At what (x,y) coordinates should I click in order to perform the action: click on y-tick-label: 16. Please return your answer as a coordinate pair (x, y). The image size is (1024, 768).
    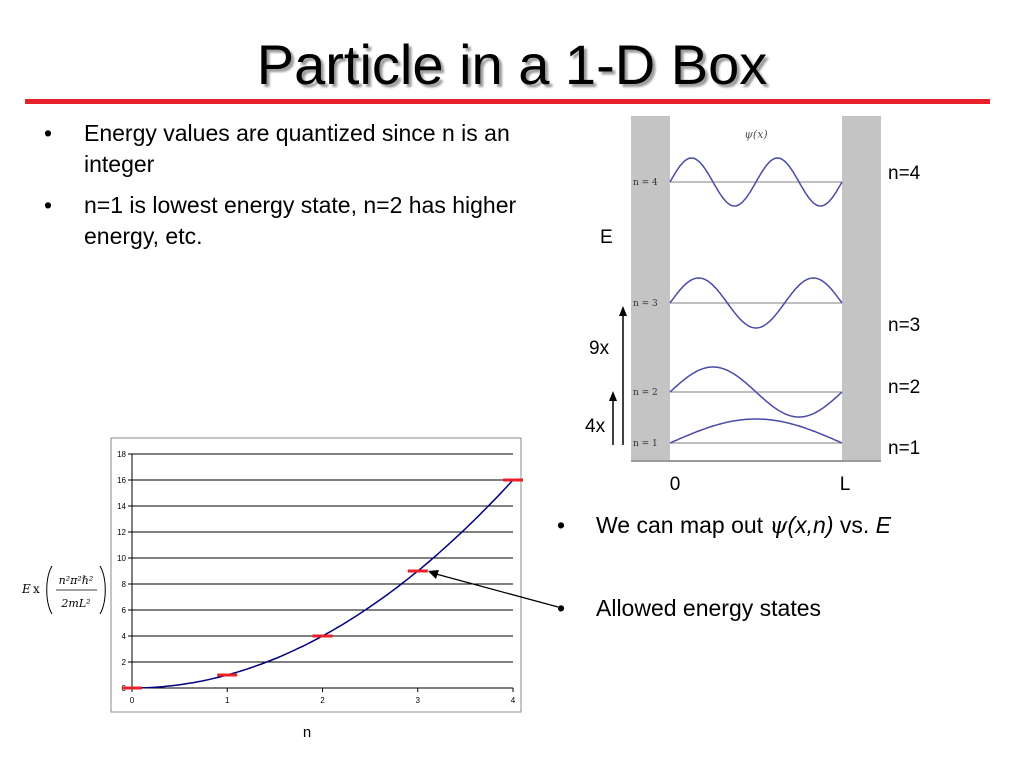
    Looking at the image, I should click on (121, 480).